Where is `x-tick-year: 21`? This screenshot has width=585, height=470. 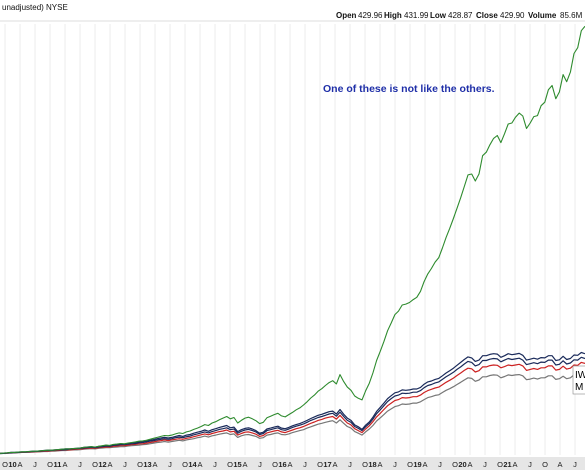
x-tick-year: 21 is located at coordinates (507, 464).